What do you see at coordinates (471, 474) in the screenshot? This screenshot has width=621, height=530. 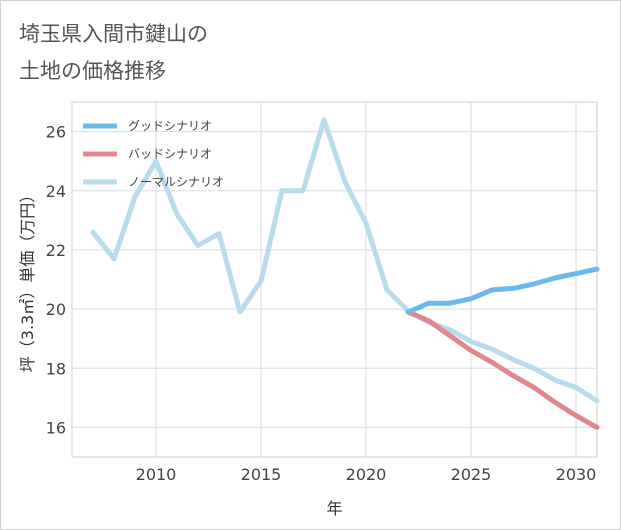 I see `x-tick-label: 2025` at bounding box center [471, 474].